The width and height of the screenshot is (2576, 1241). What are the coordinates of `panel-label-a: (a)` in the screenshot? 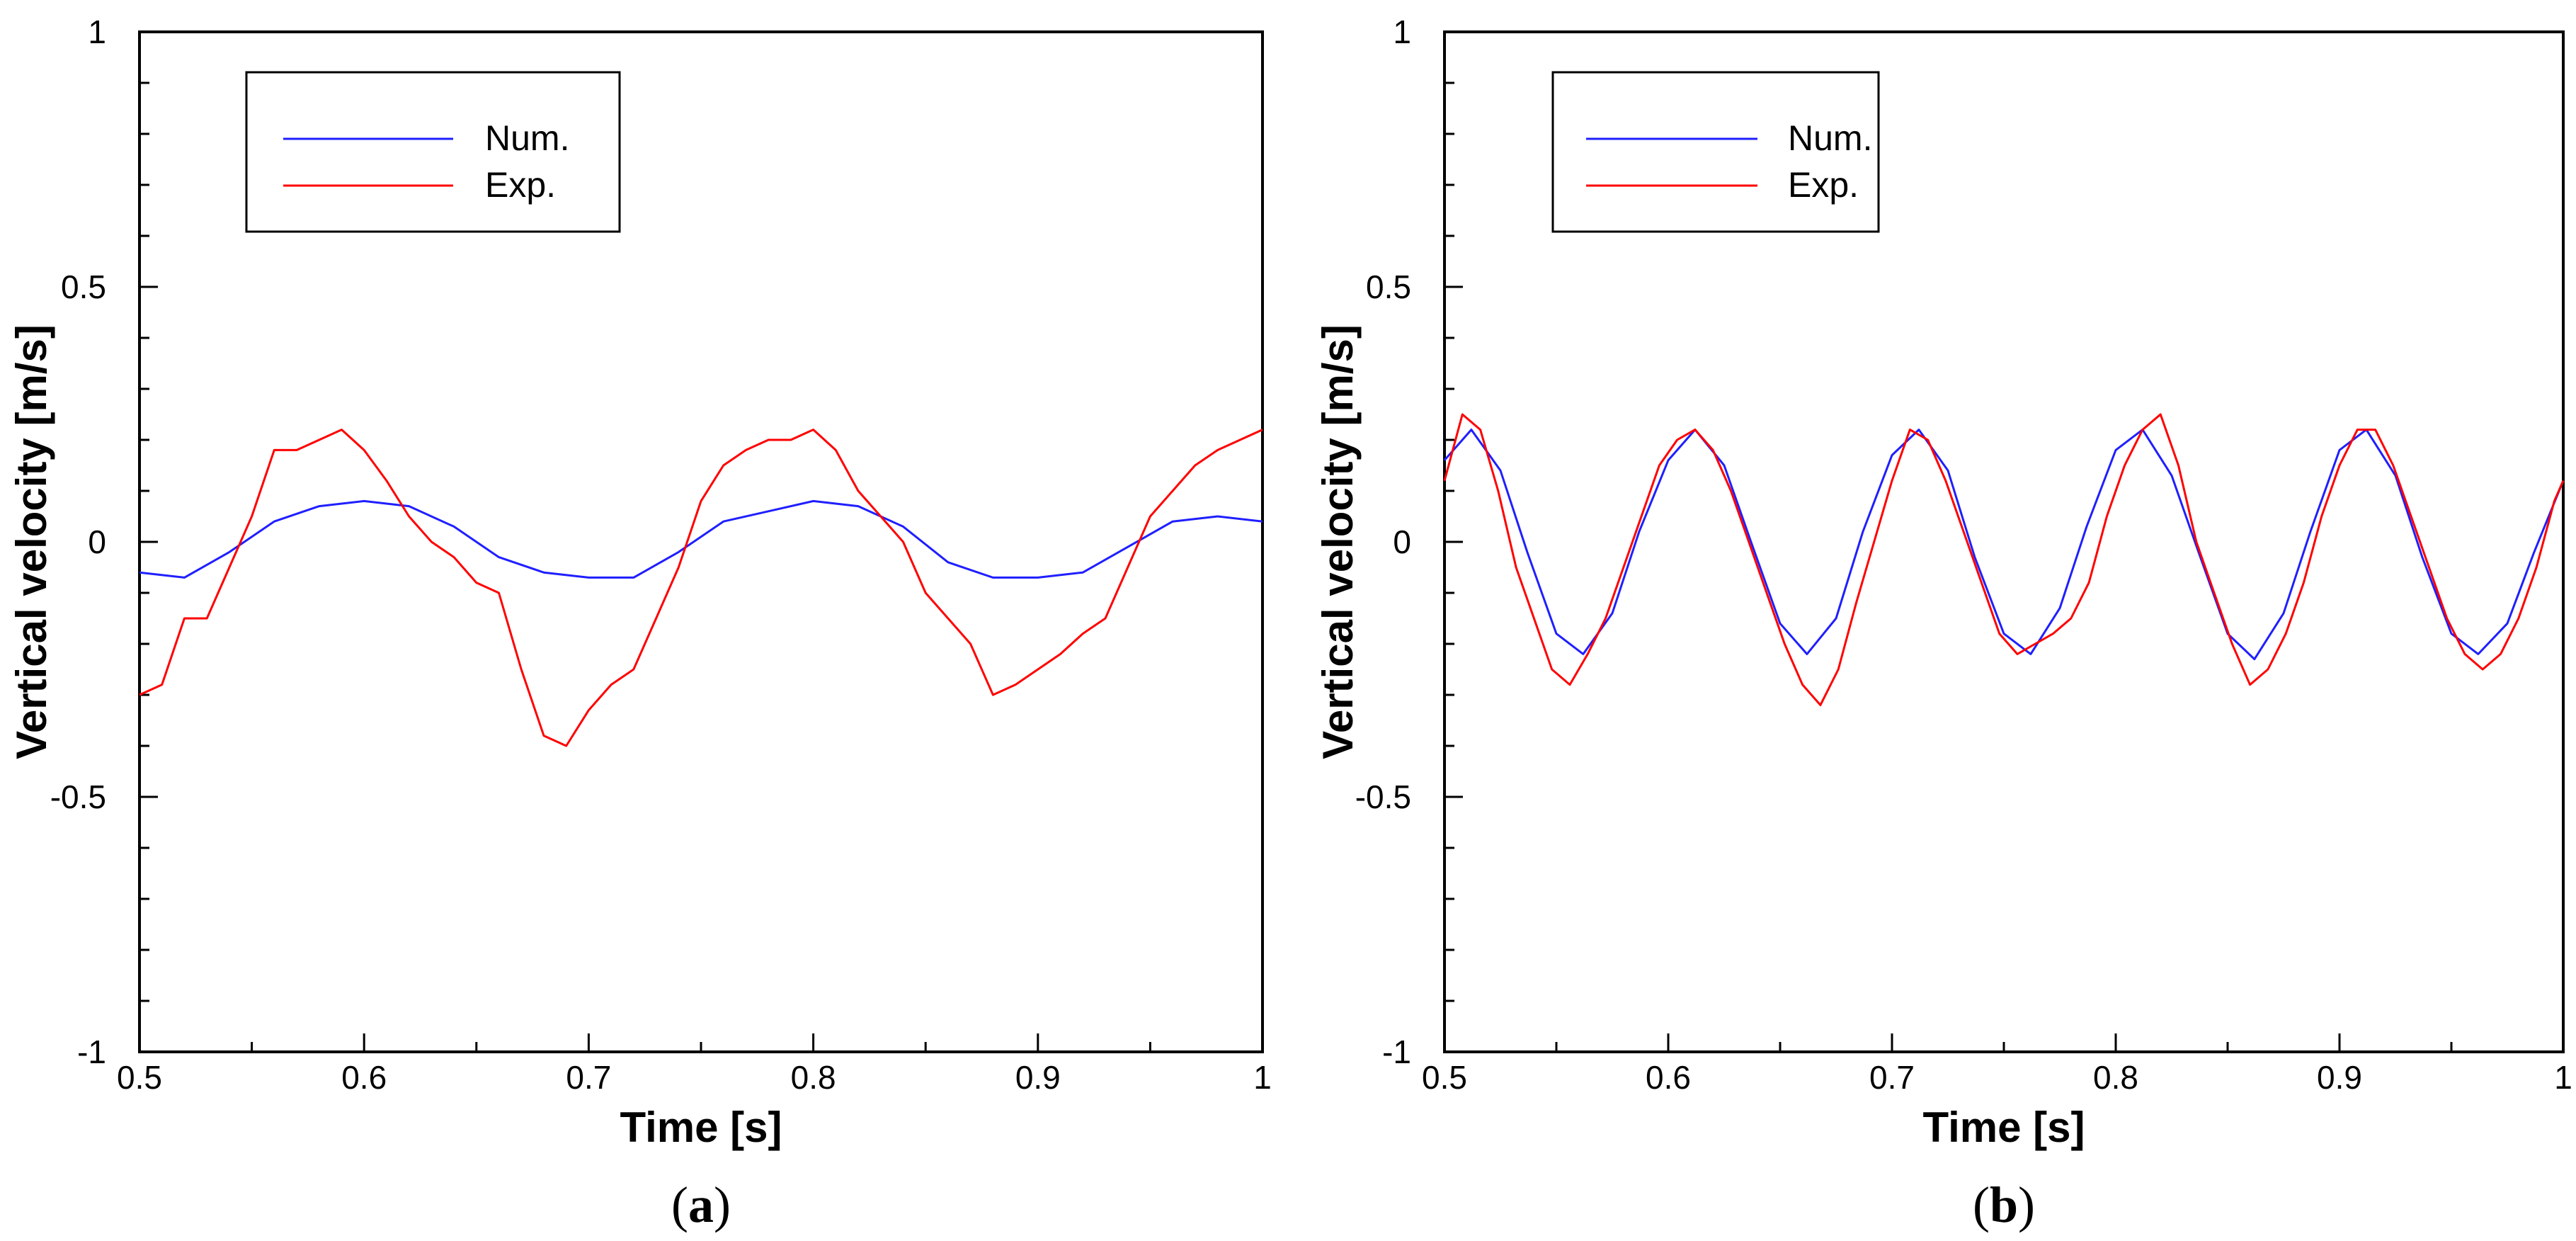 It's located at (701, 1205).